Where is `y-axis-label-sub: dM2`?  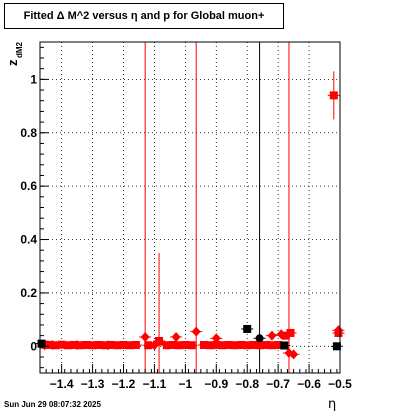
y-axis-label-sub: dM2 is located at coordinates (19, 49).